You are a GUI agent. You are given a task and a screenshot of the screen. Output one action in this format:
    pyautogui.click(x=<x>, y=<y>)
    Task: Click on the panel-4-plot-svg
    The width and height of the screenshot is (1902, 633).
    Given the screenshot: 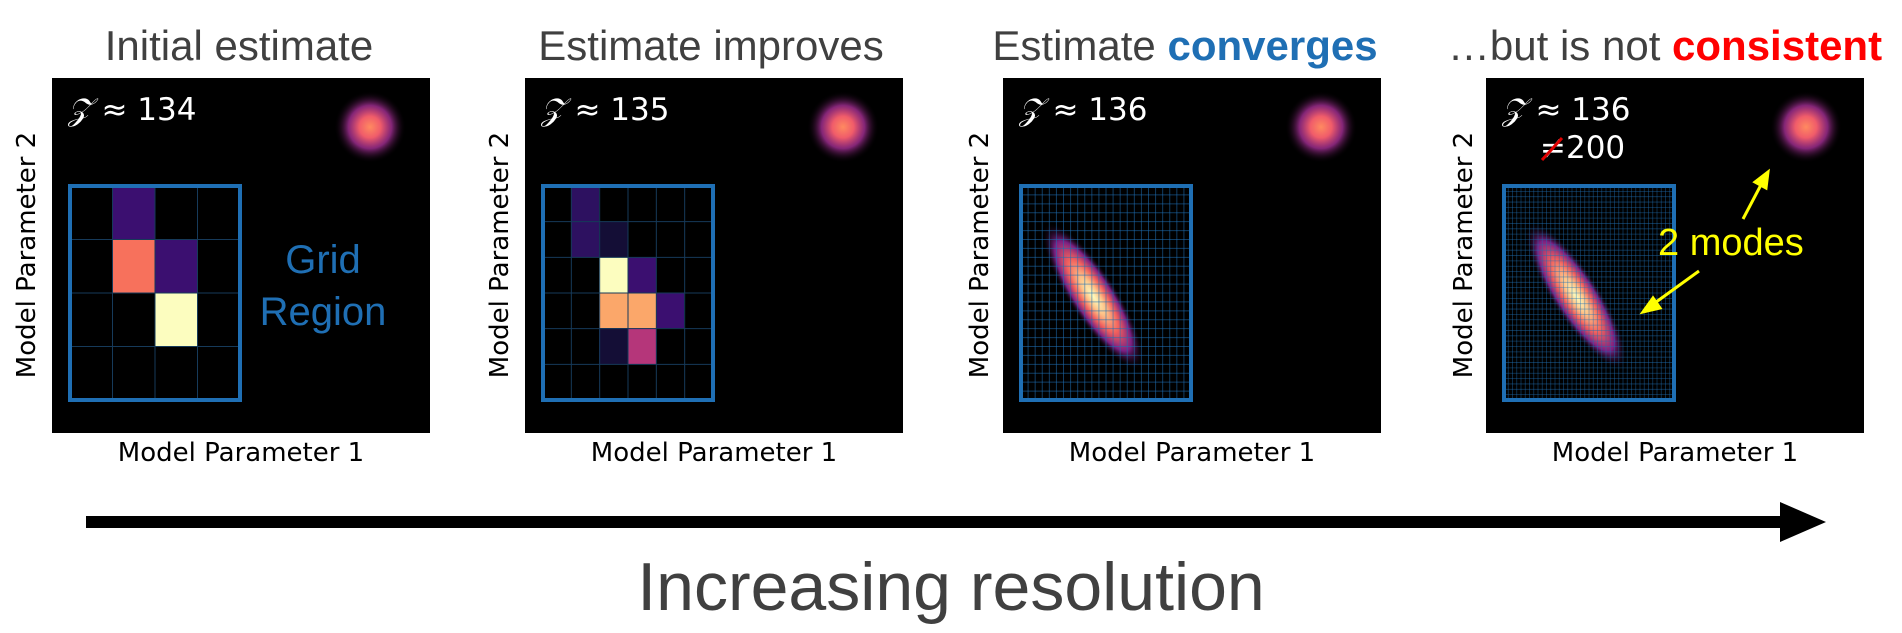 What is the action you would take?
    pyautogui.click(x=1672, y=246)
    